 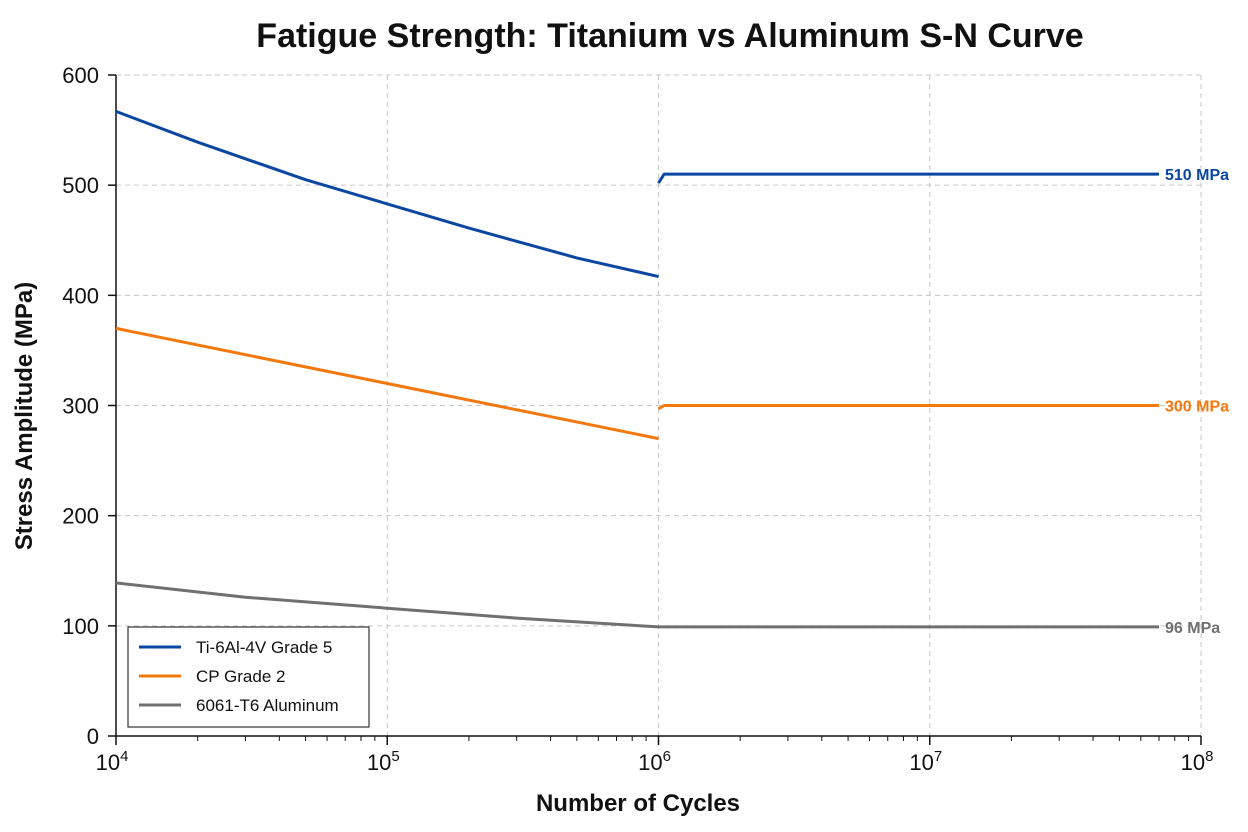 I want to click on y-tick-label: 100, so click(x=80, y=626).